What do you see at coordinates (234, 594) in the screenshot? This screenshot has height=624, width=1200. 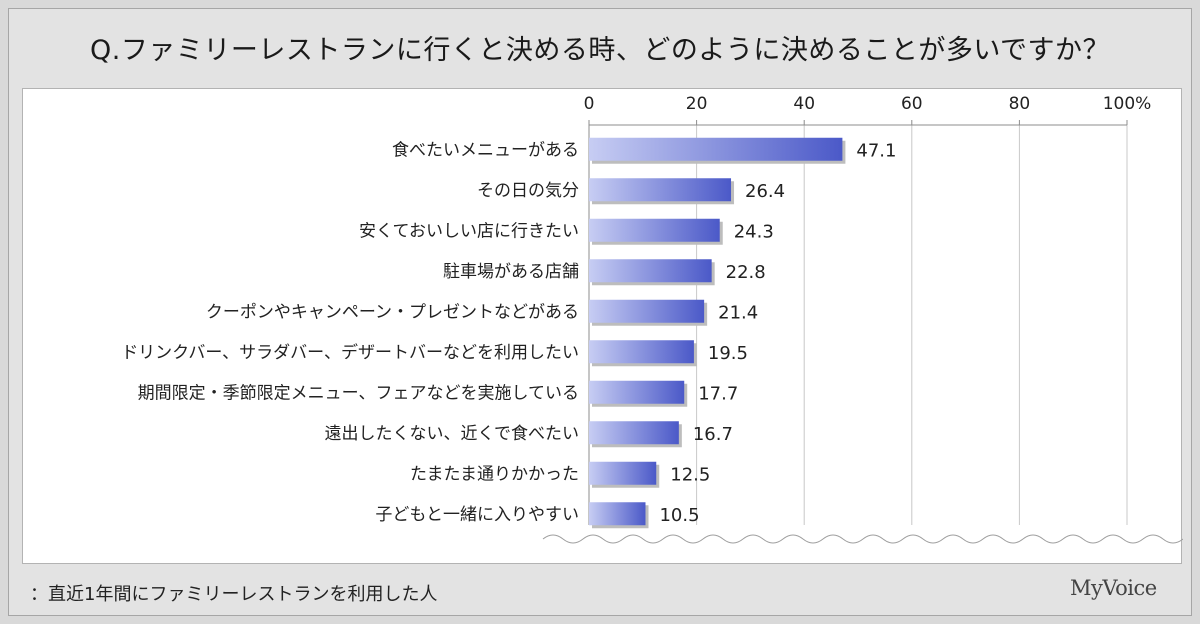 I see `footnote: ：直近1年間にファミリーレストランを利用した人` at bounding box center [234, 594].